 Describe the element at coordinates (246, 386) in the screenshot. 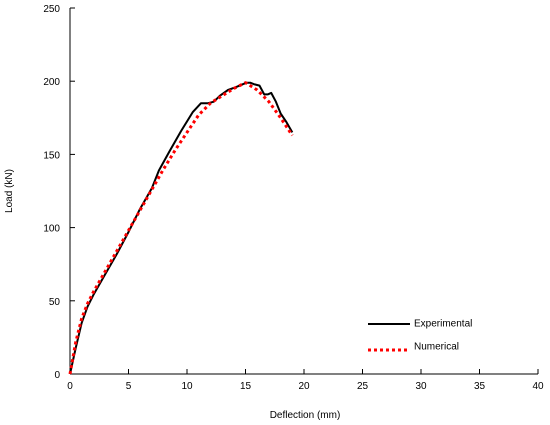

I see `x-tick-label: 15` at that location.